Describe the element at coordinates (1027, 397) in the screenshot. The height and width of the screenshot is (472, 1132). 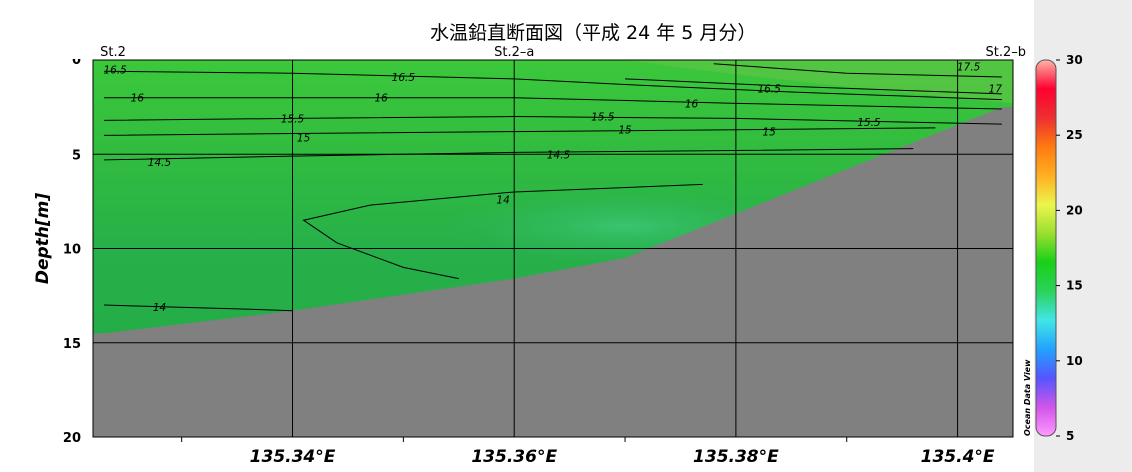
I see `ocean-data-view-watermark: Ocean Data View` at that location.